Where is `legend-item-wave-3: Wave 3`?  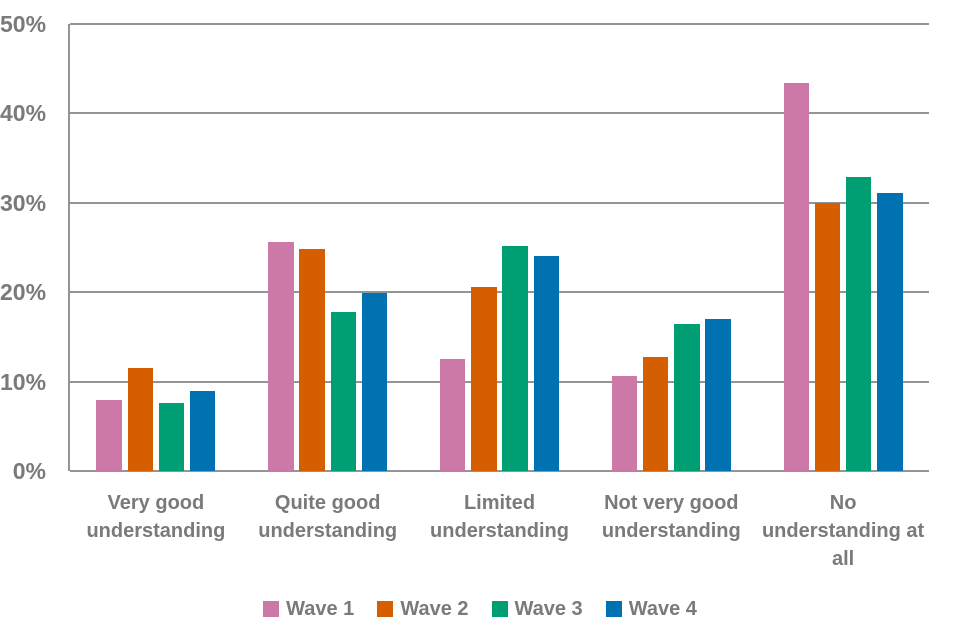 legend-item-wave-3: Wave 3 is located at coordinates (537, 609).